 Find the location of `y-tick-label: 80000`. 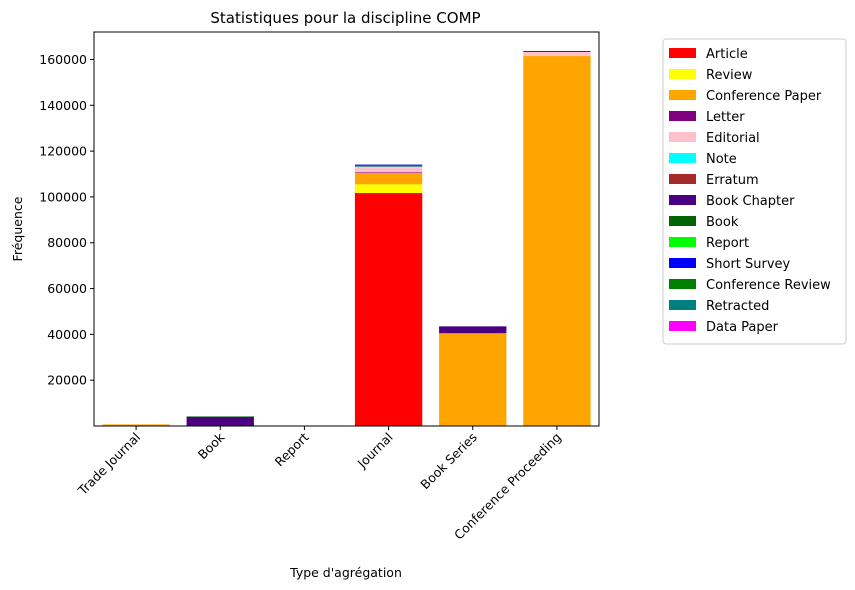

y-tick-label: 80000 is located at coordinates (67, 242).